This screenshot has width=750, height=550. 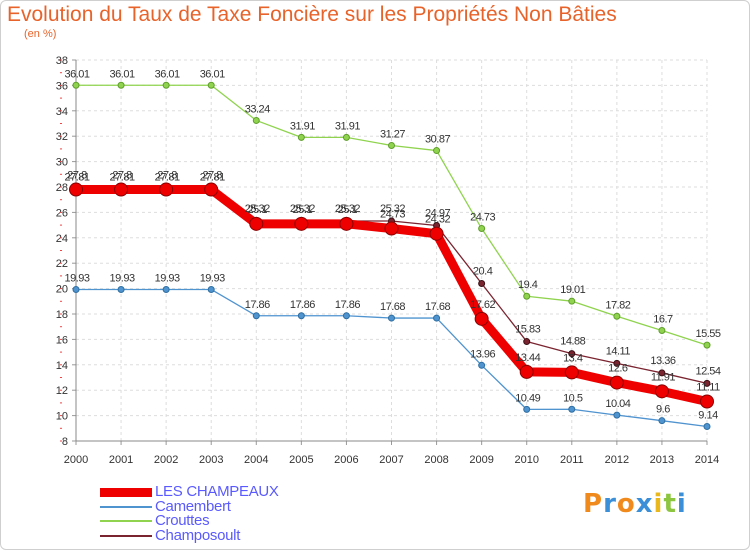 What do you see at coordinates (707, 371) in the screenshot?
I see `data-label: 12.54` at bounding box center [707, 371].